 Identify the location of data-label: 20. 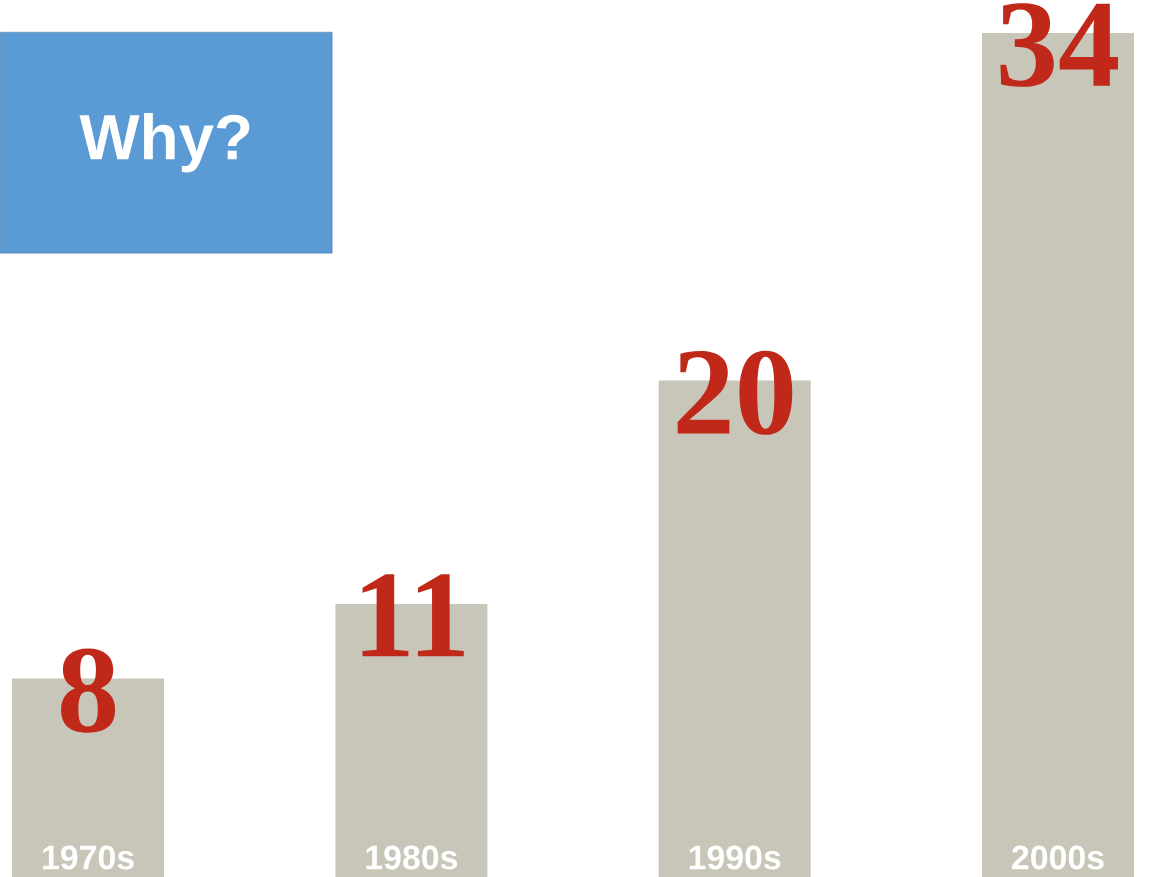
(735, 392).